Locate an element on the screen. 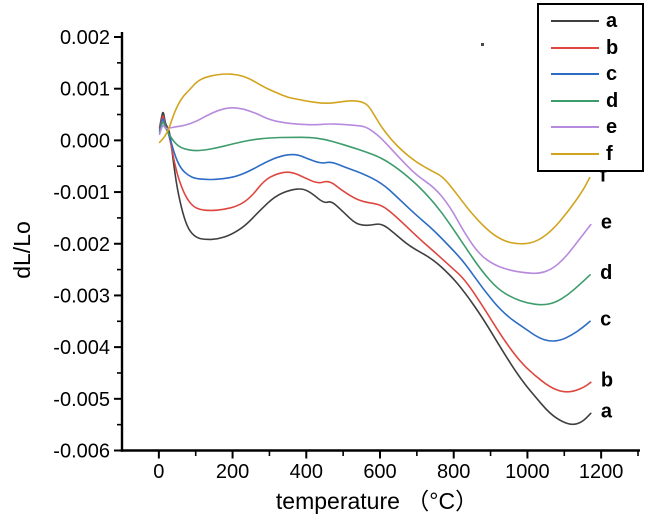 The width and height of the screenshot is (664, 520). y-tick-label: -0.003 is located at coordinates (81, 296).